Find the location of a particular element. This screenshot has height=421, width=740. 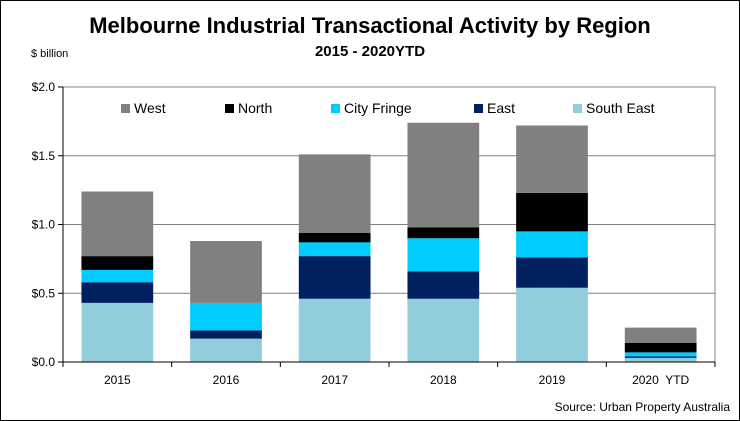

x-tick-label: 2015 is located at coordinates (117, 380).